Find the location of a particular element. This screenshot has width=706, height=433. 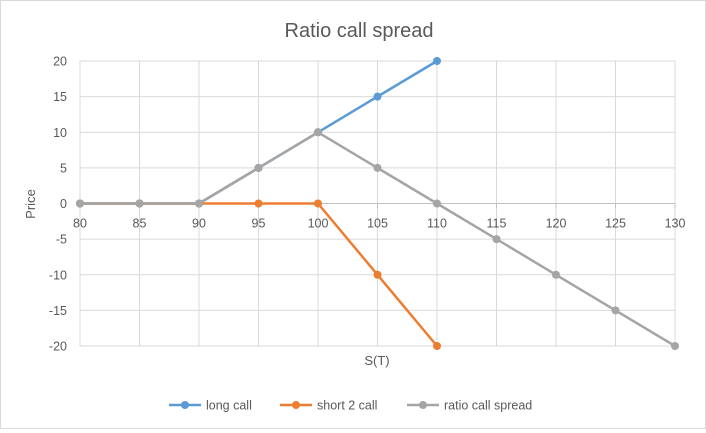

y-tick-label: -10 is located at coordinates (58, 275).